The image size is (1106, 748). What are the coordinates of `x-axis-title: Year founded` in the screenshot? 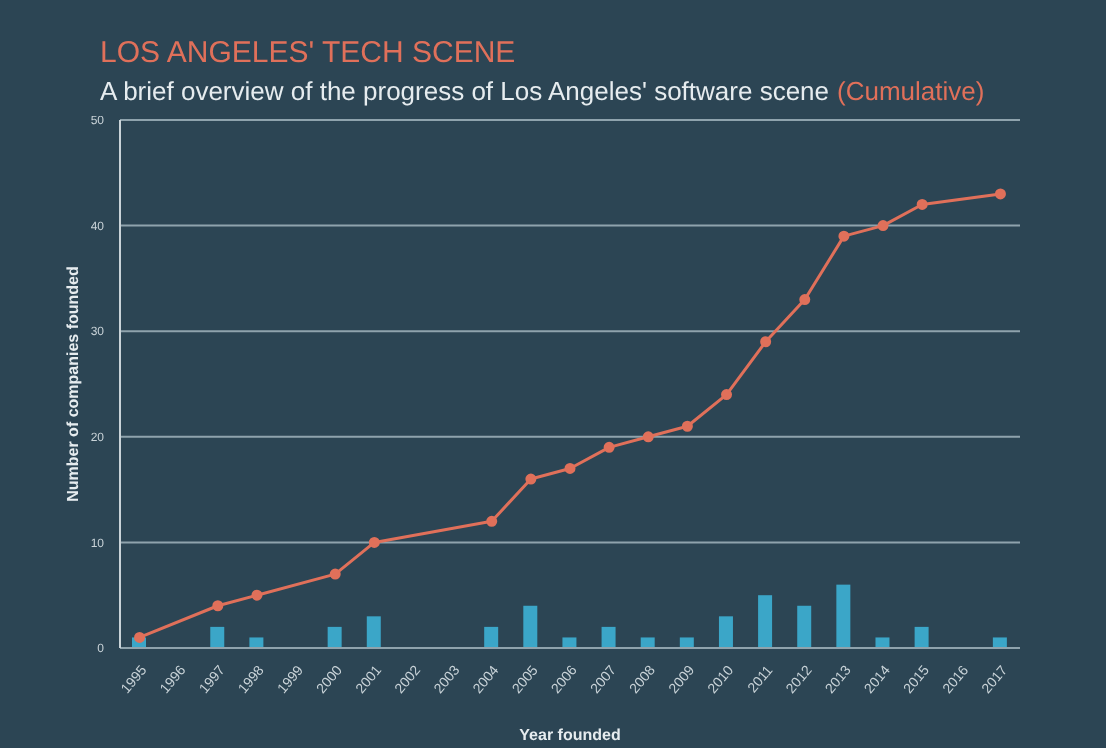 It's located at (570, 735).